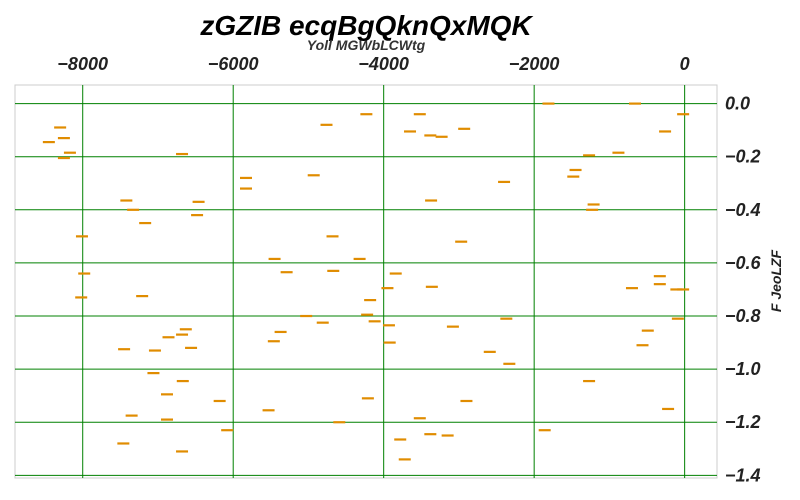  Describe the element at coordinates (534, 64) in the screenshot. I see `x-tick-label: −2000` at that location.